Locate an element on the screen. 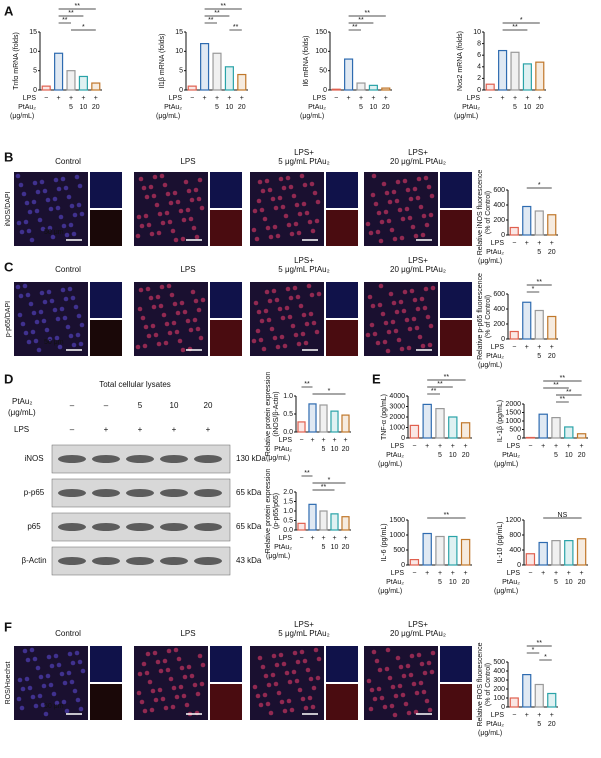 The width and height of the screenshot is (601, 758). row-unit: (μg/mL) is located at coordinates (506, 464).